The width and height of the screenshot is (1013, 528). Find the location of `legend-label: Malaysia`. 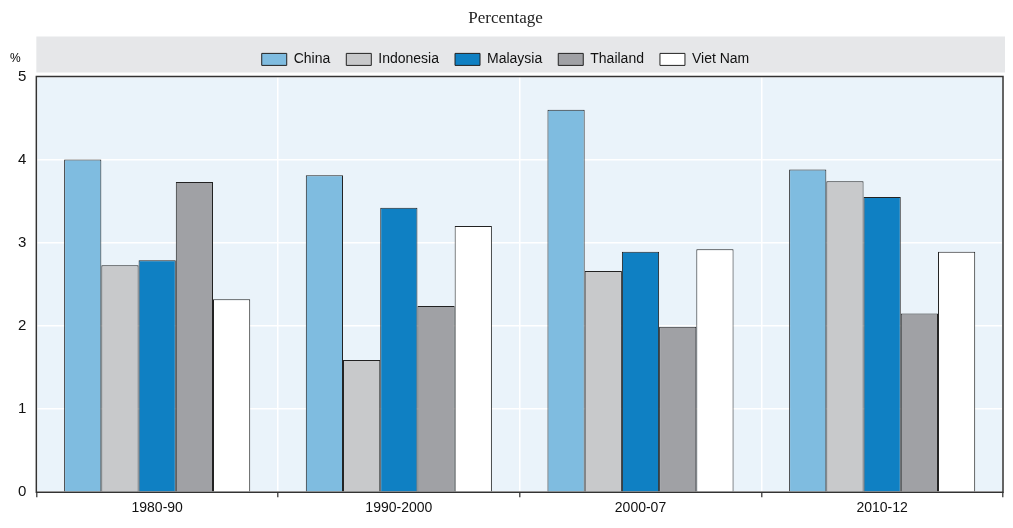

legend-label: Malaysia is located at coordinates (515, 58).